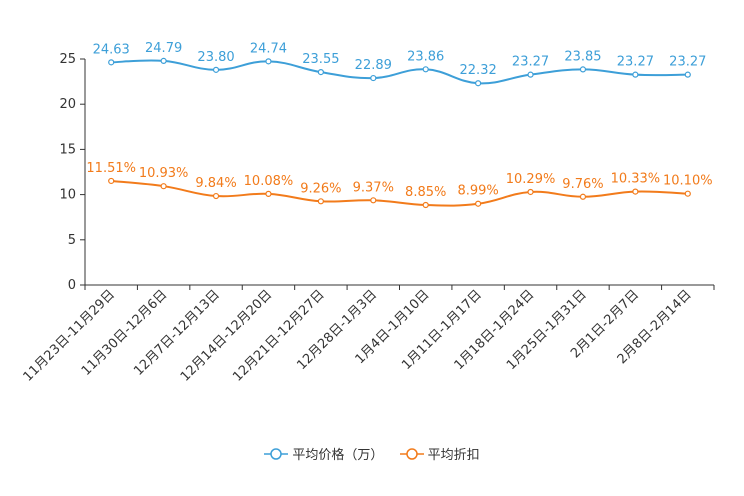 The width and height of the screenshot is (744, 496). What do you see at coordinates (688, 181) in the screenshot?
I see `series-1-data-label: 10.10%` at bounding box center [688, 181].